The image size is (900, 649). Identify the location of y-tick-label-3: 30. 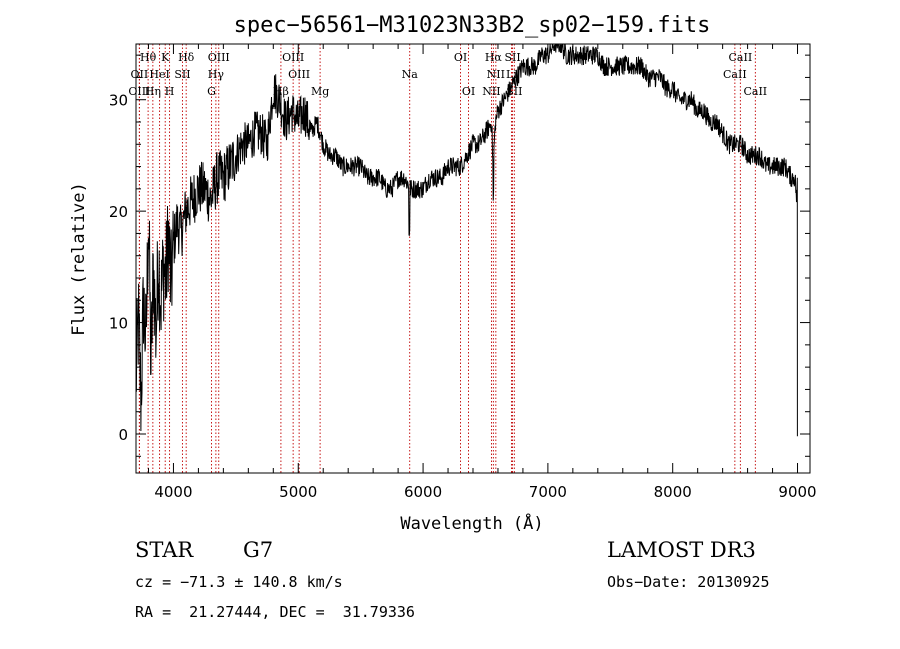
(118, 101).